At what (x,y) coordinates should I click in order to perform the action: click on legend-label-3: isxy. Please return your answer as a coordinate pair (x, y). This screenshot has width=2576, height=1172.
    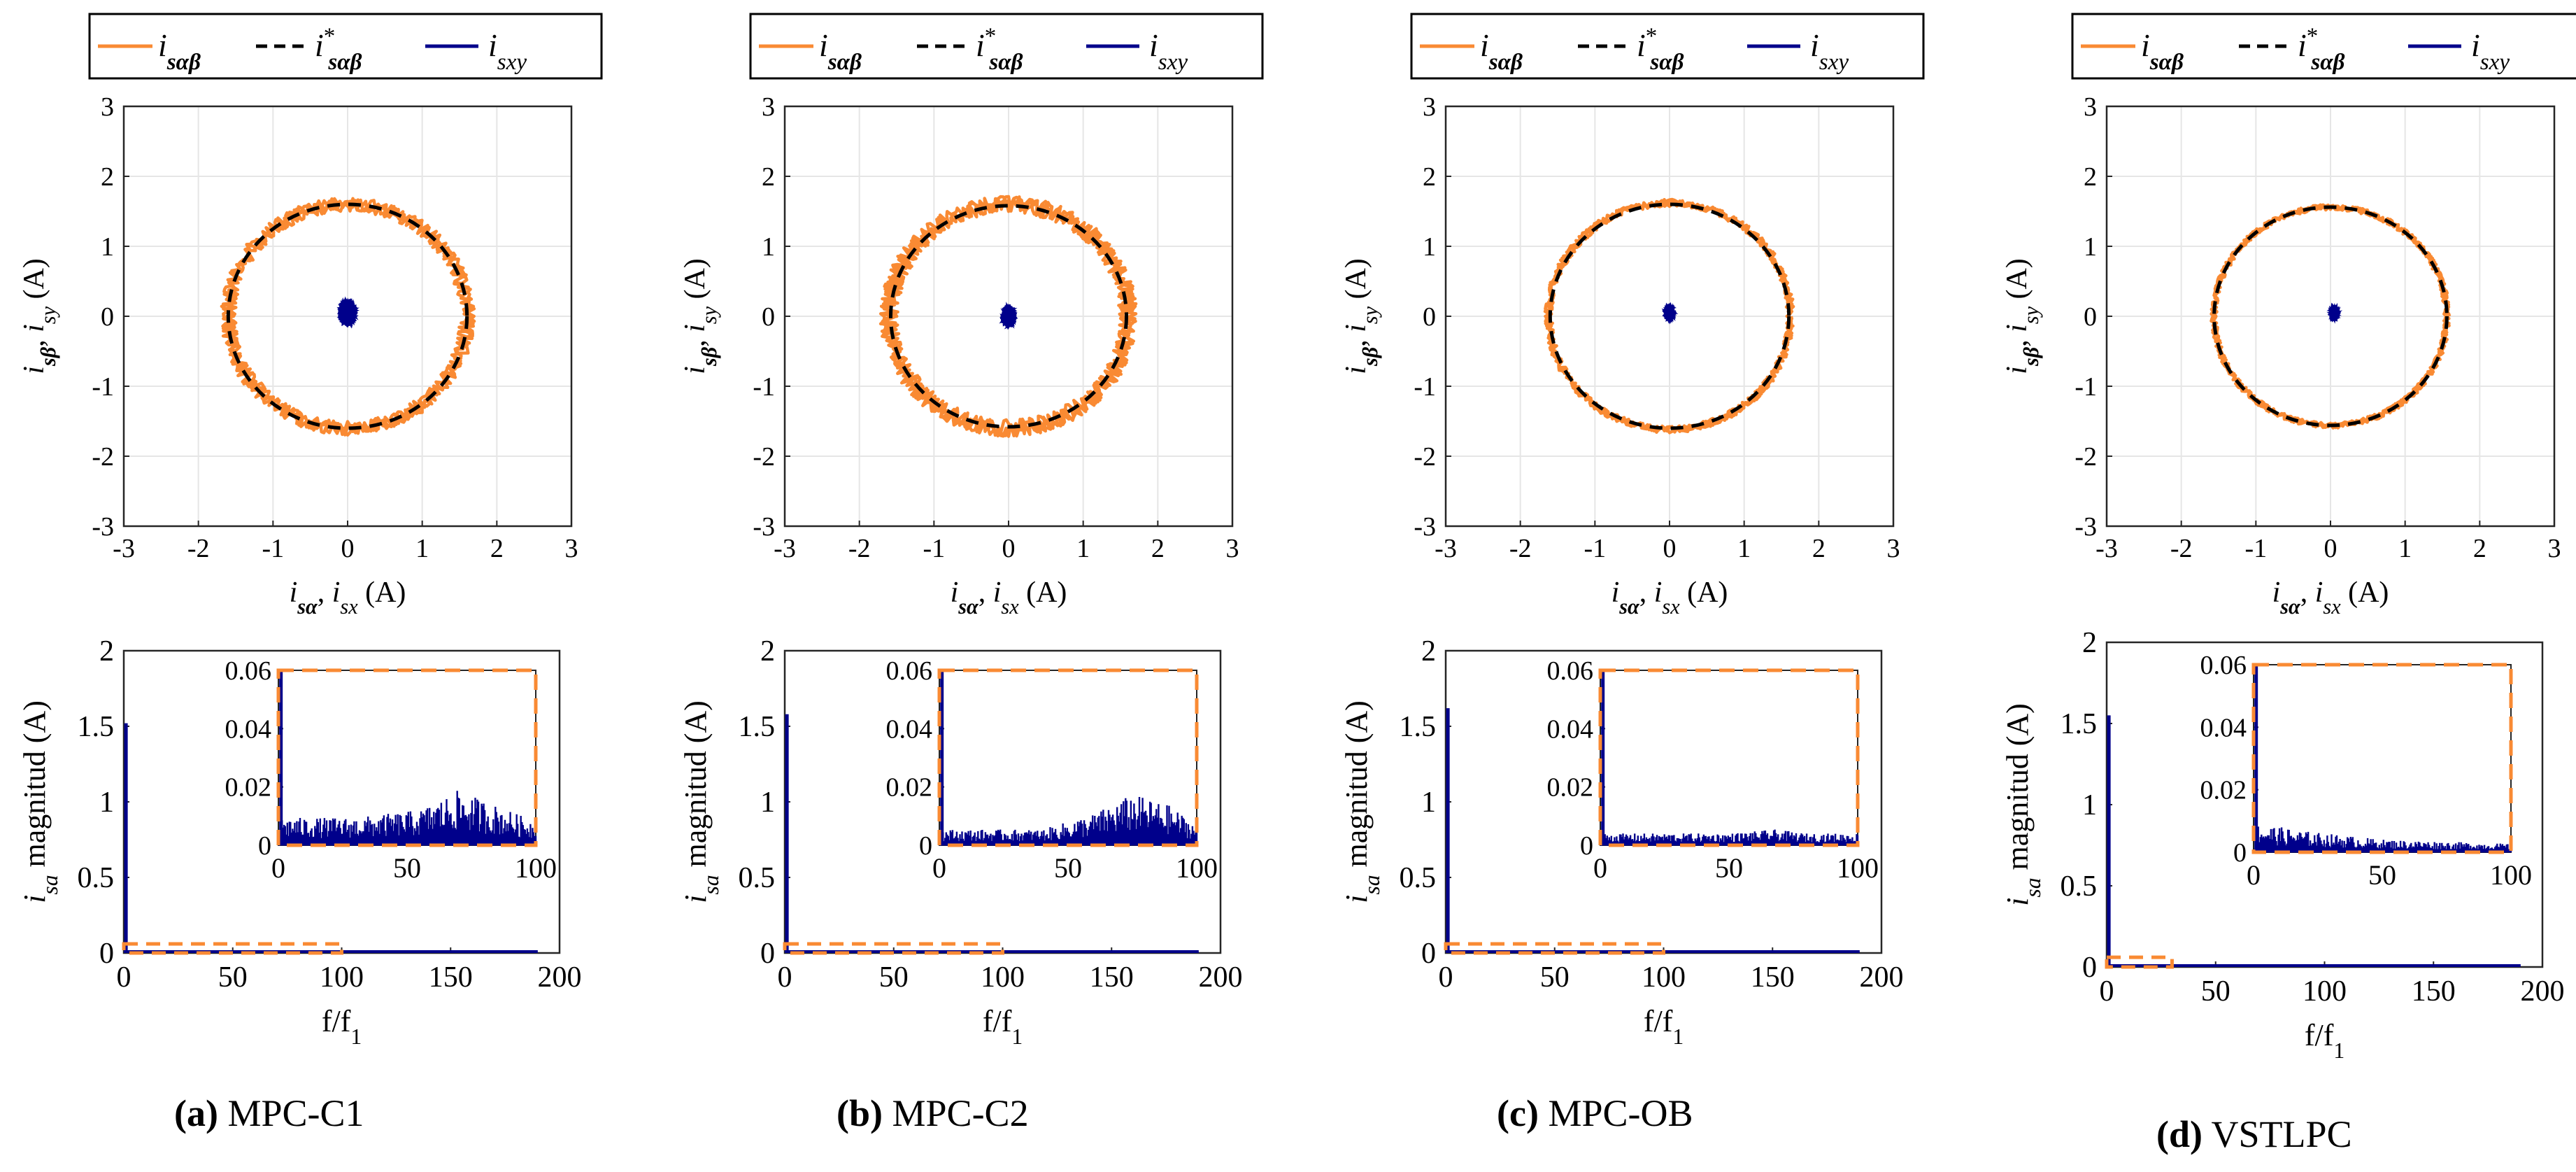
    Looking at the image, I should click on (2490, 51).